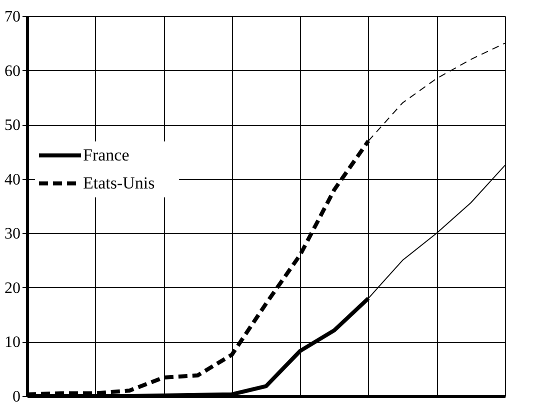 This screenshot has height=407, width=539. I want to click on y-tick-label: 10, so click(12, 343).